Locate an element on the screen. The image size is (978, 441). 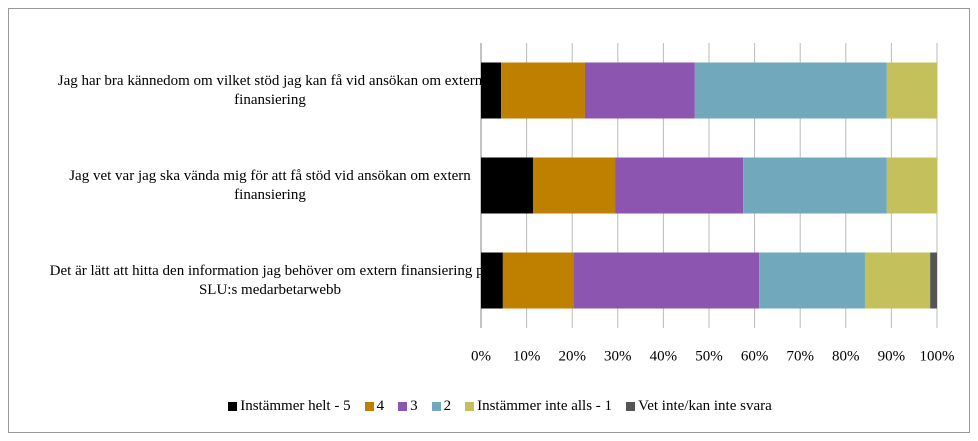
legend-item: Vet inte/kan inte svara is located at coordinates (699, 406).